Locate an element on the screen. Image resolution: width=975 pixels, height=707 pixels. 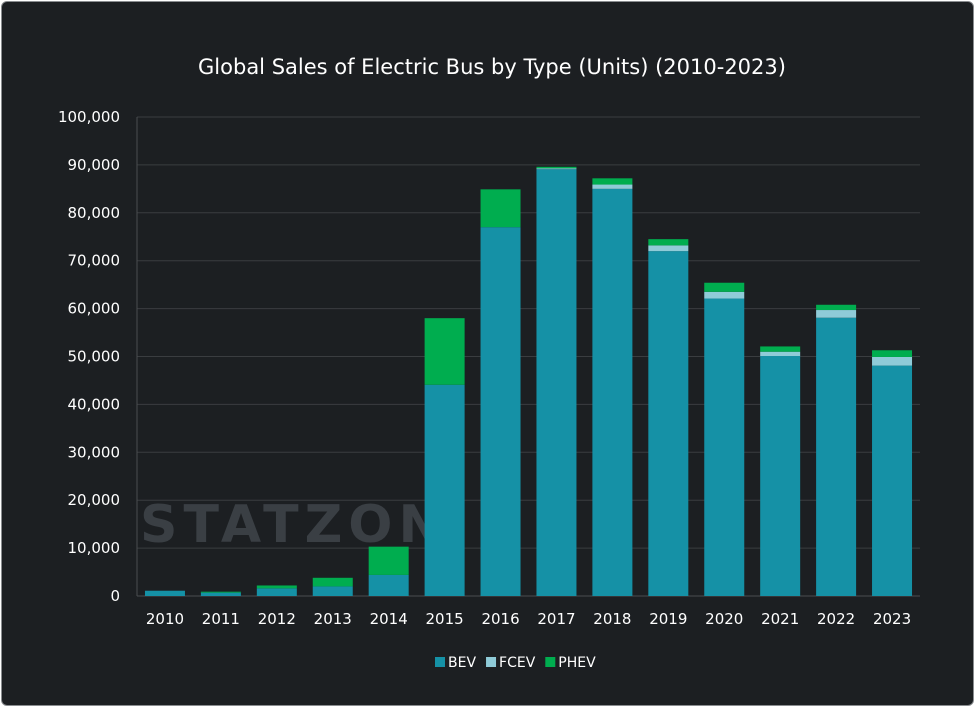
y-tick-label: 80,000 is located at coordinates (94, 213).